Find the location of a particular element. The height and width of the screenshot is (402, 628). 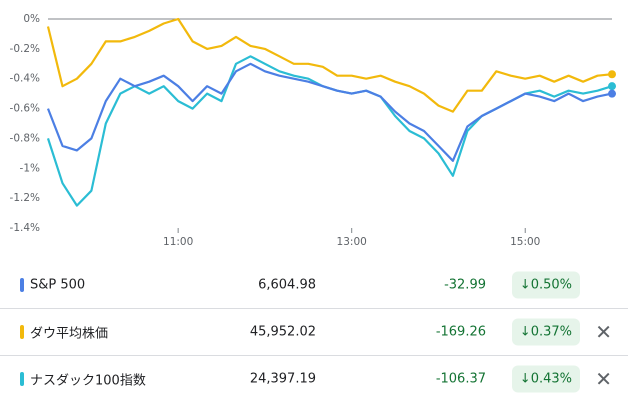

series-name: S&P 500 is located at coordinates (58, 285).